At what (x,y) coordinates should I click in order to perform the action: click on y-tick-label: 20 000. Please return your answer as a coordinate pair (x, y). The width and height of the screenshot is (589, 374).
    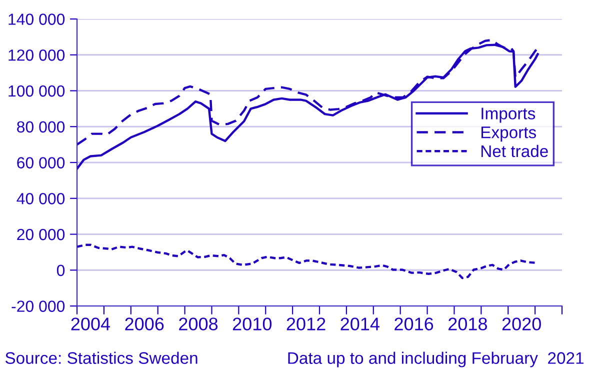
    Looking at the image, I should click on (41, 234).